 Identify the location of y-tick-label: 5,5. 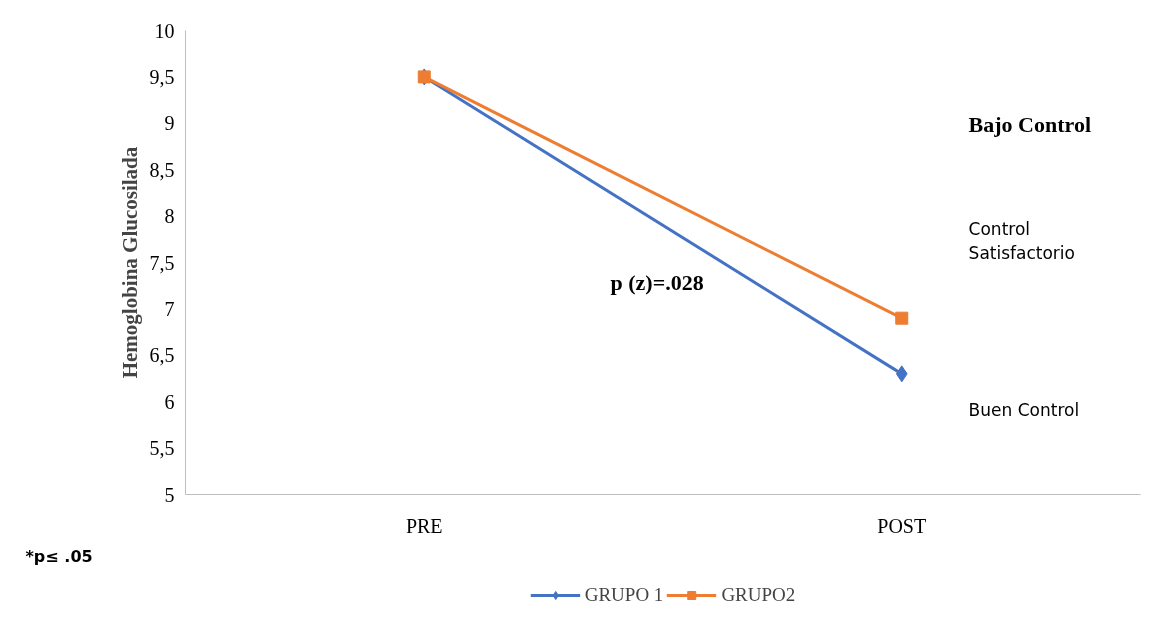
(162, 448).